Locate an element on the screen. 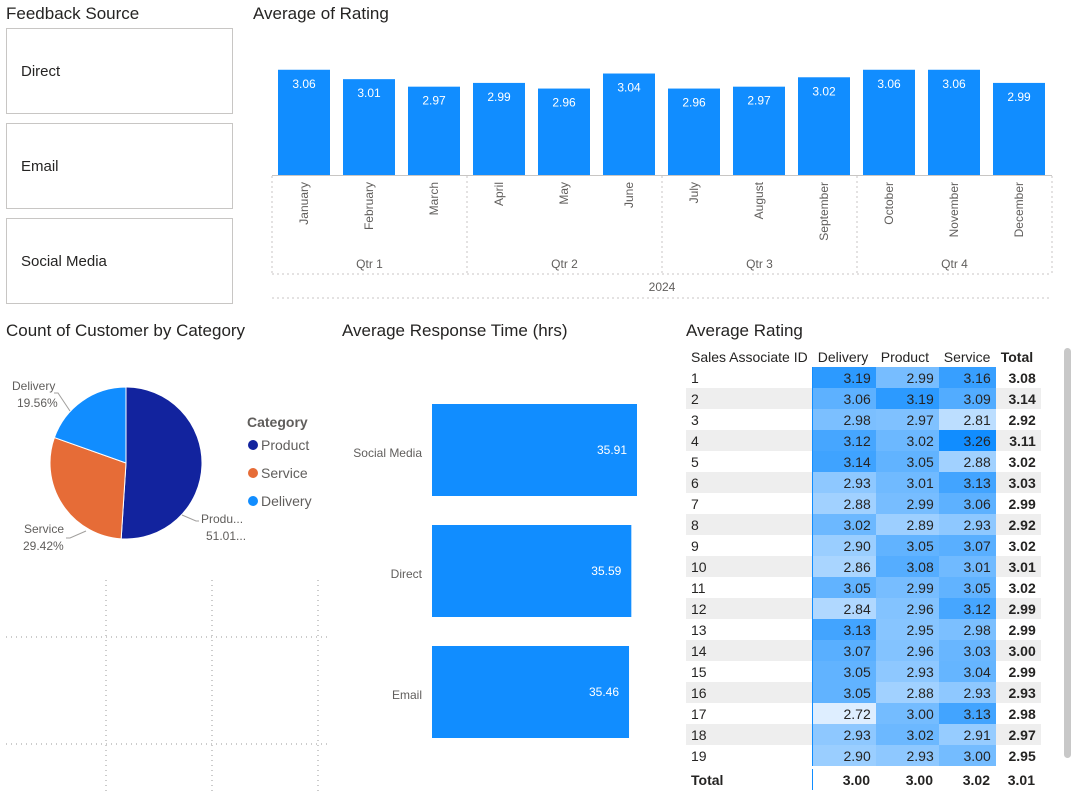 The width and height of the screenshot is (1077, 792). empty-visual-placeholder is located at coordinates (168, 686).